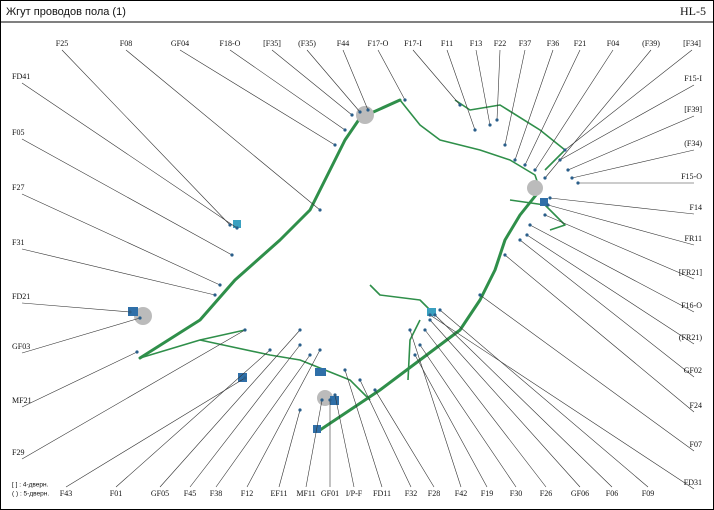 Image resolution: width=714 pixels, height=510 pixels. I want to click on connector-label: EF11, so click(278, 493).